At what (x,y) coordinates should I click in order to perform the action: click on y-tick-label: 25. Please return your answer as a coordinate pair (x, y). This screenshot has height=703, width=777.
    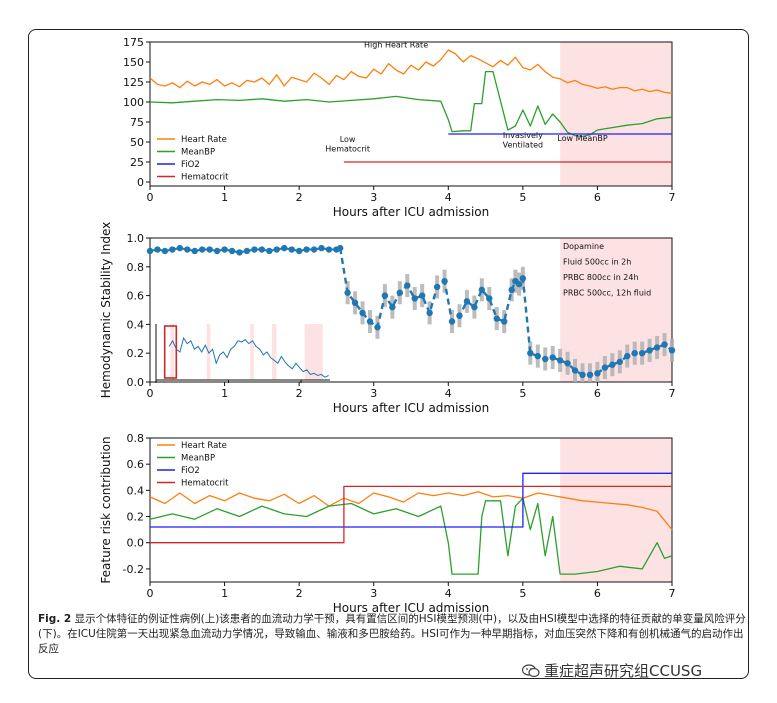
    Looking at the image, I should click on (137, 162).